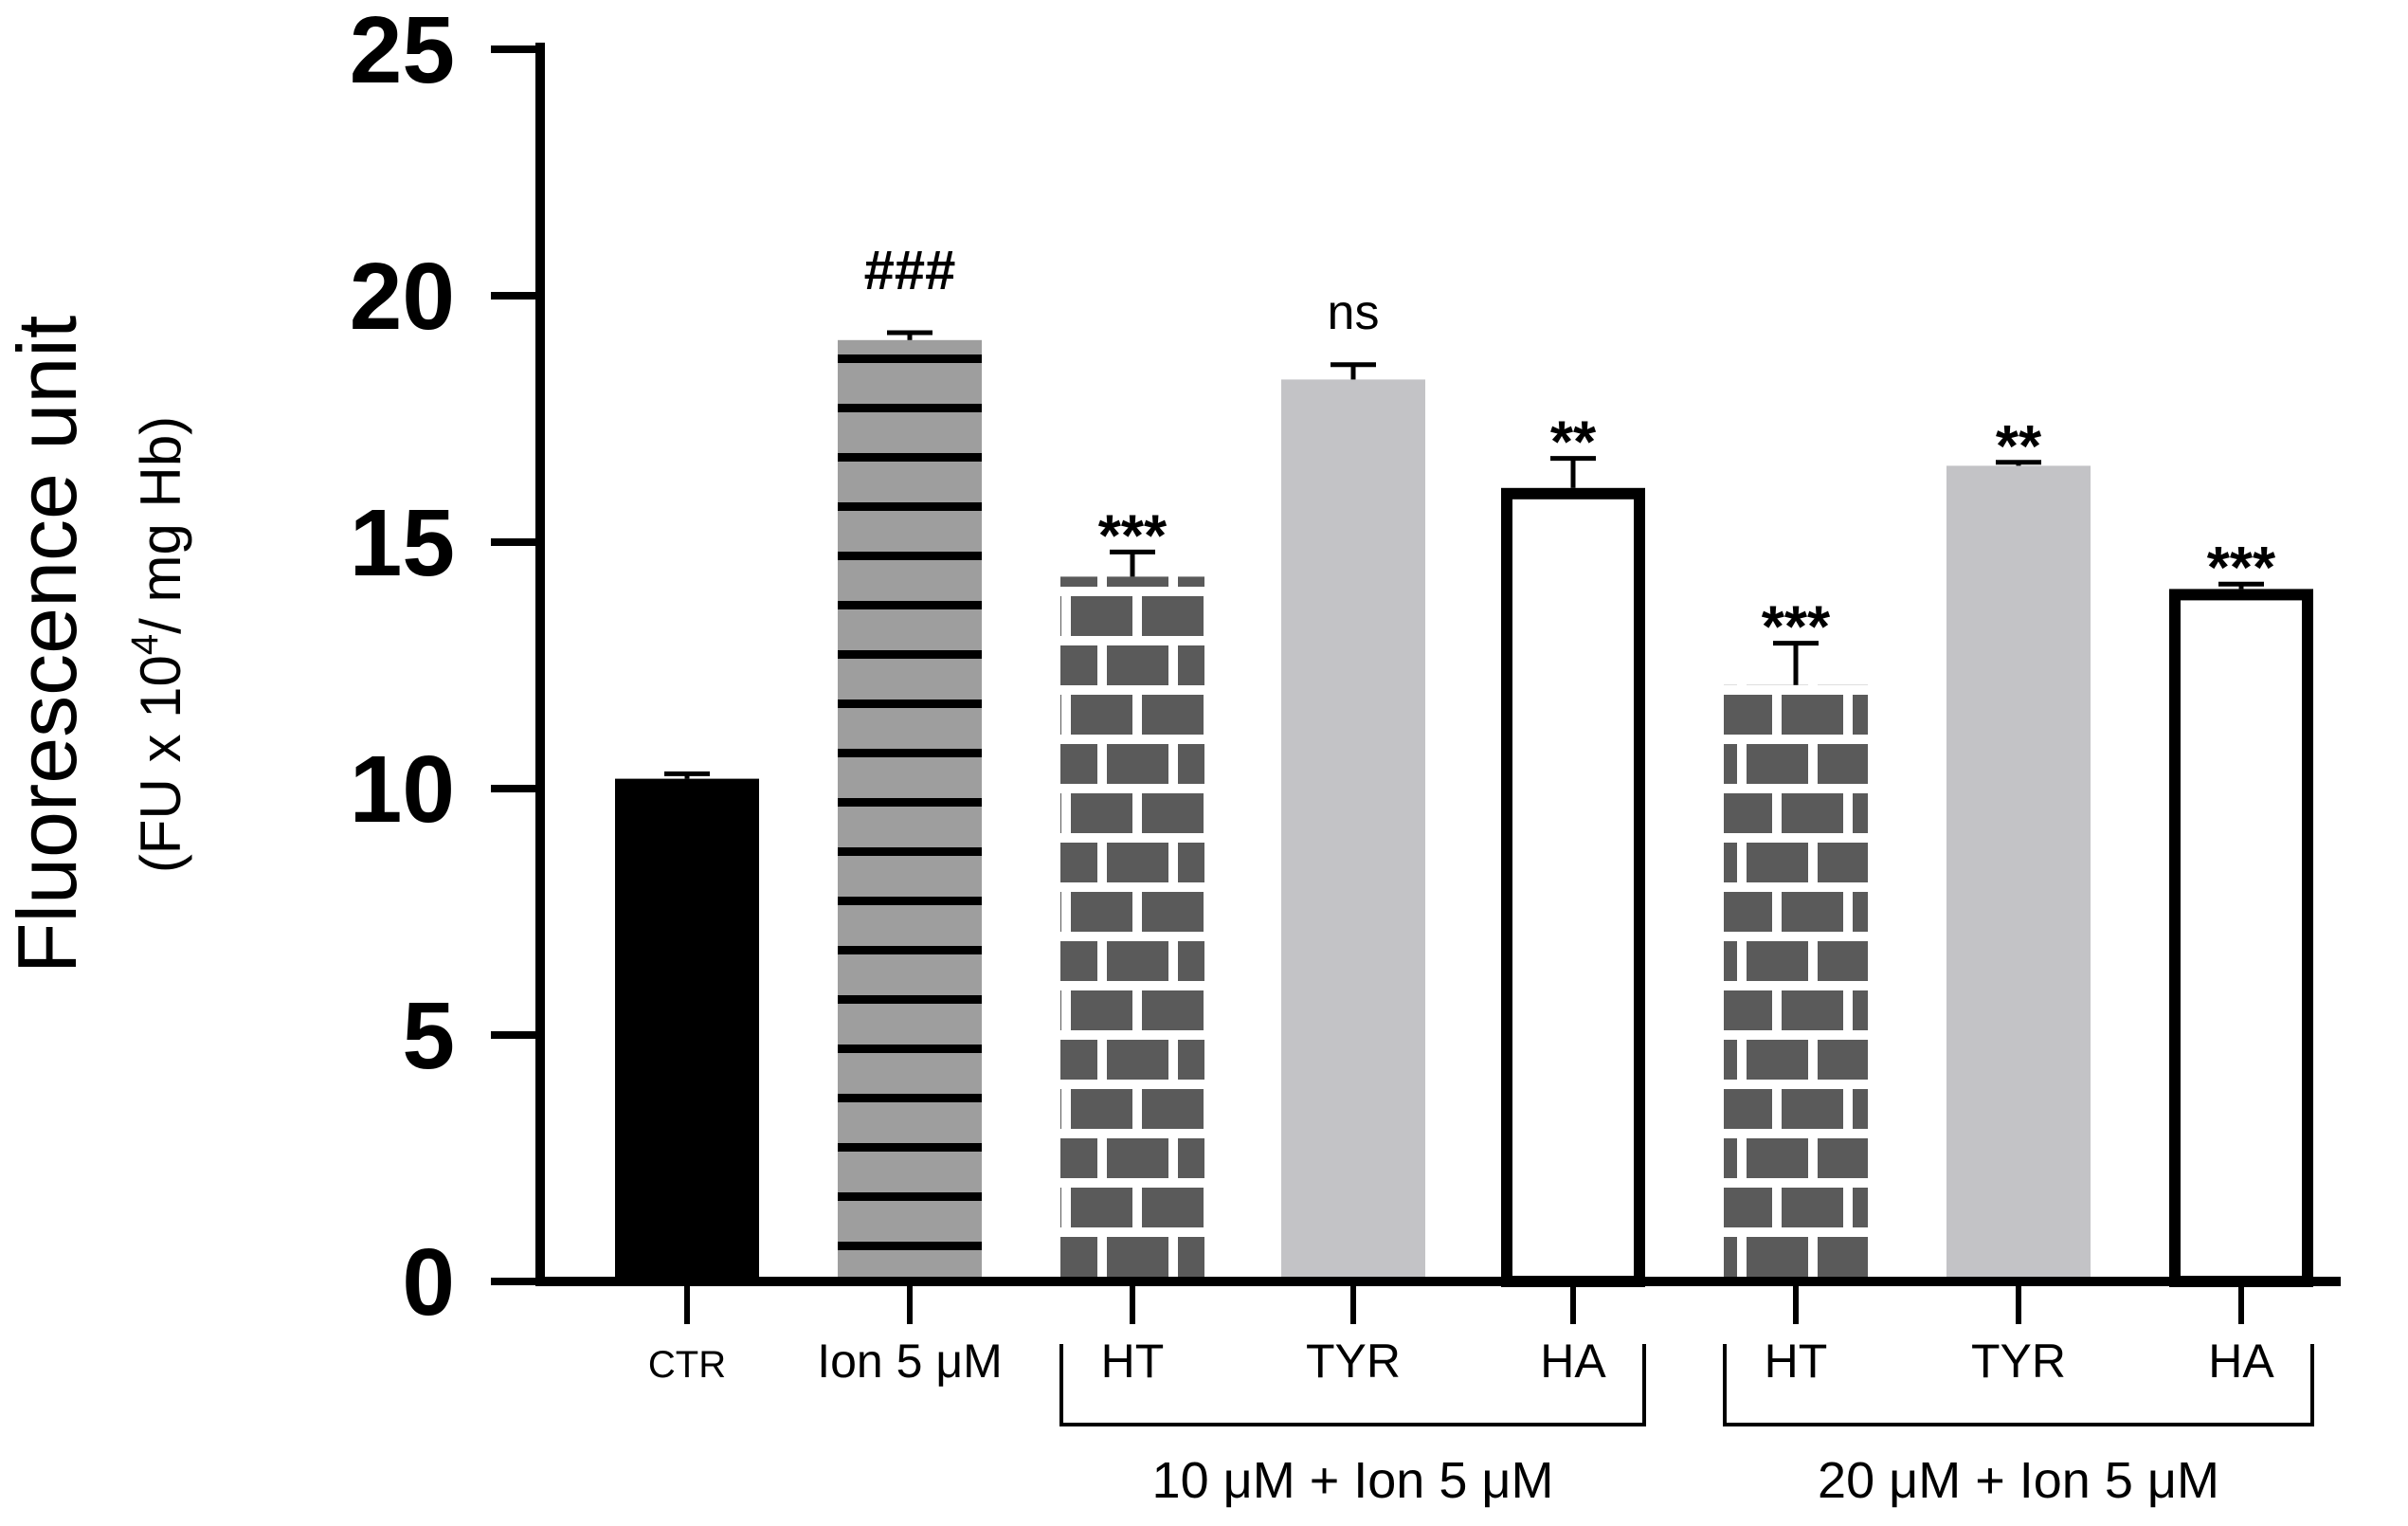 The image size is (2408, 1526). I want to click on y-tick-label-20: 20, so click(403, 297).